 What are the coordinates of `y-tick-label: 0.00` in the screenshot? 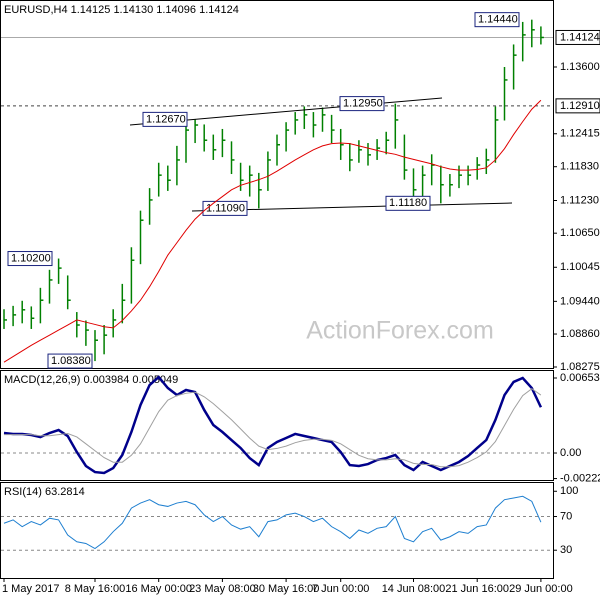 It's located at (570, 453).